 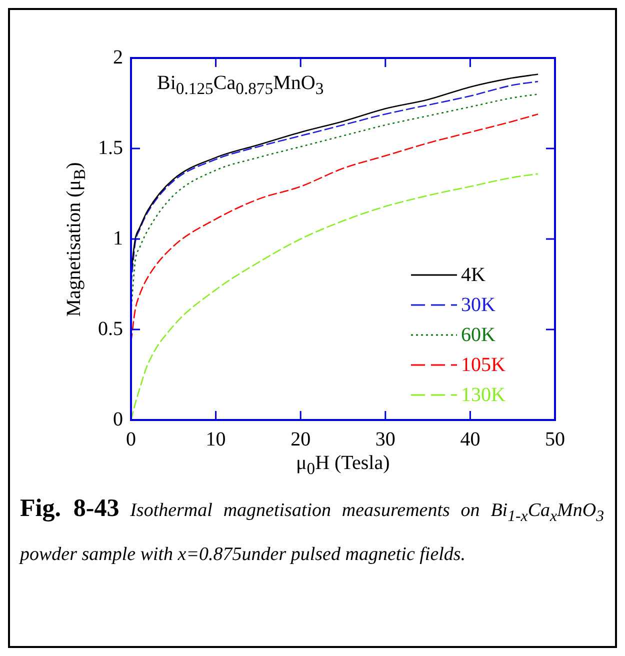 What do you see at coordinates (118, 419) in the screenshot?
I see `y-tick-label: 0` at bounding box center [118, 419].